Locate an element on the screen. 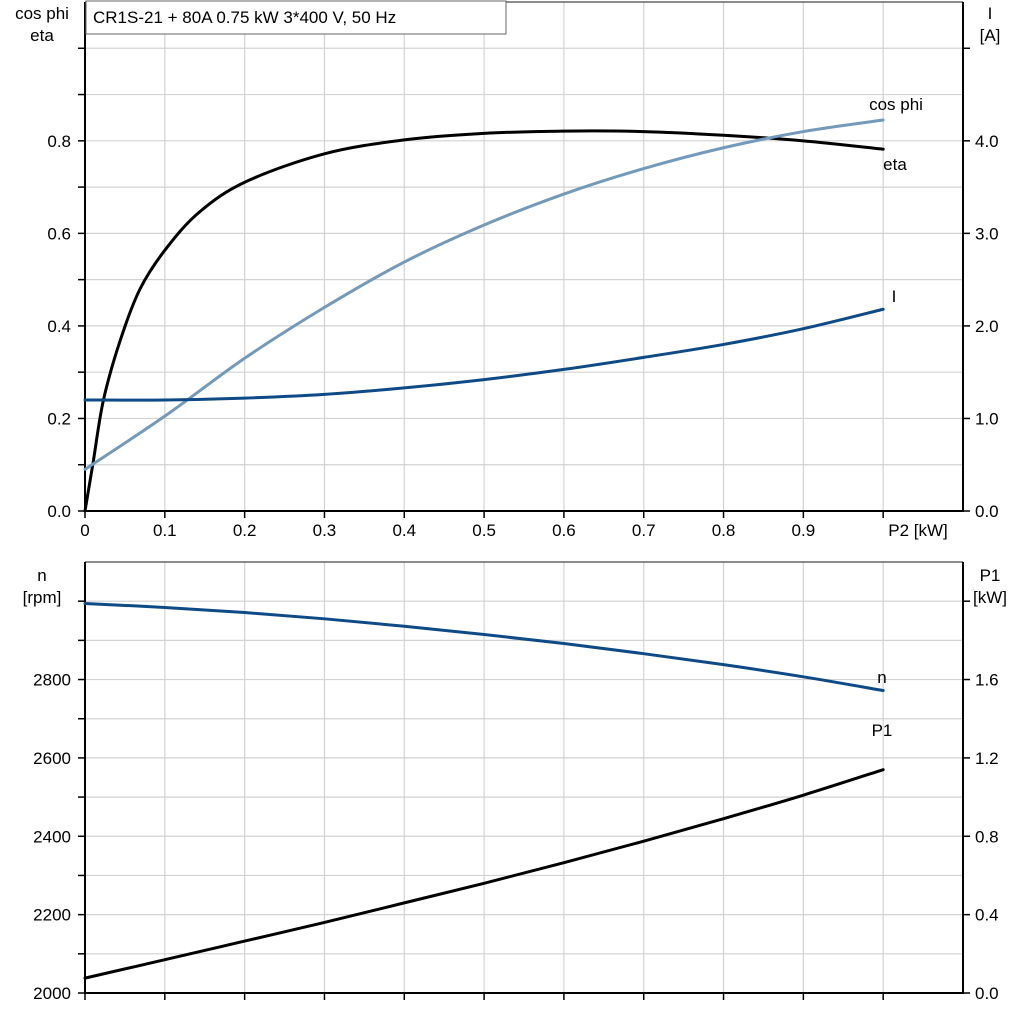 This screenshot has width=1024, height=1024. left-tick-label: 0.4 is located at coordinates (59, 326).